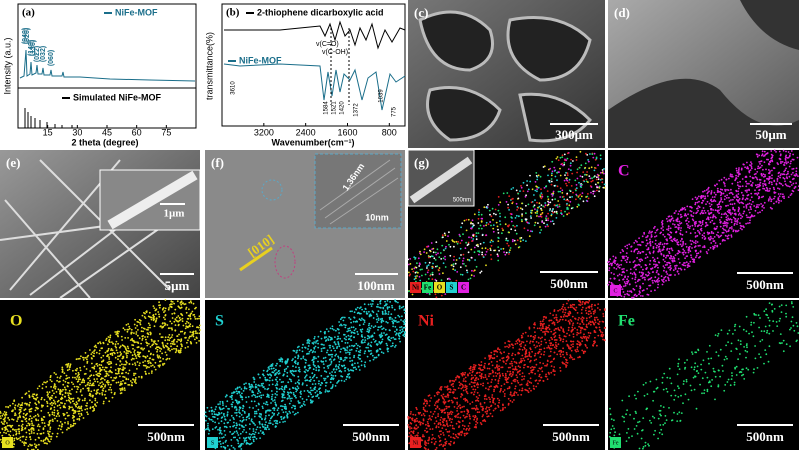 The image size is (799, 450). Describe the element at coordinates (358, 191) in the screenshot. I see `inset` at that location.